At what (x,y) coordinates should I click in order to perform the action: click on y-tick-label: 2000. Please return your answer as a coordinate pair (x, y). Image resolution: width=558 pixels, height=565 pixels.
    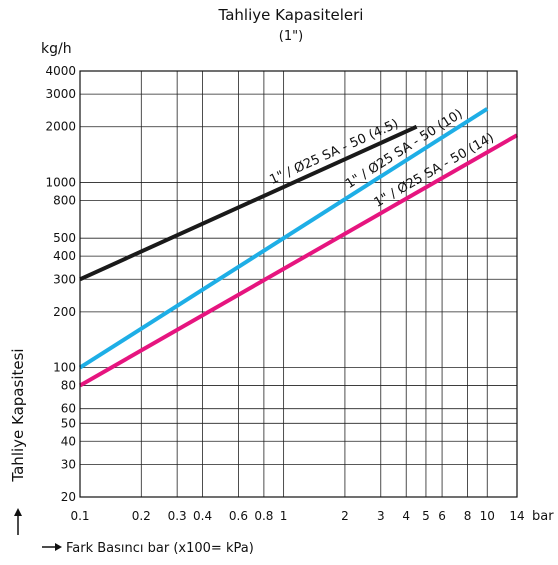
    Looking at the image, I should click on (60, 127).